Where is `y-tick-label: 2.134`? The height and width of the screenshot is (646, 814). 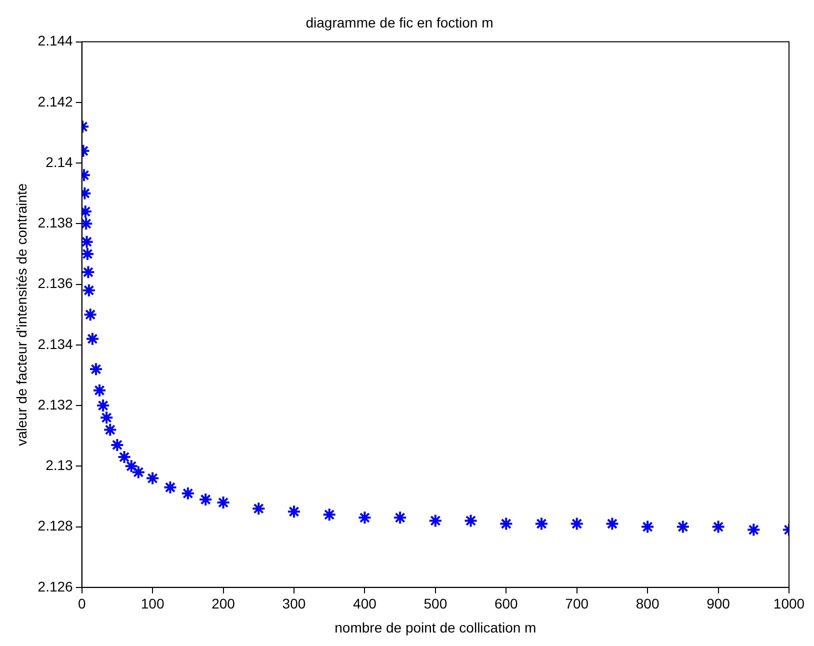
y-tick-label: 2.134 is located at coordinates (56, 344).